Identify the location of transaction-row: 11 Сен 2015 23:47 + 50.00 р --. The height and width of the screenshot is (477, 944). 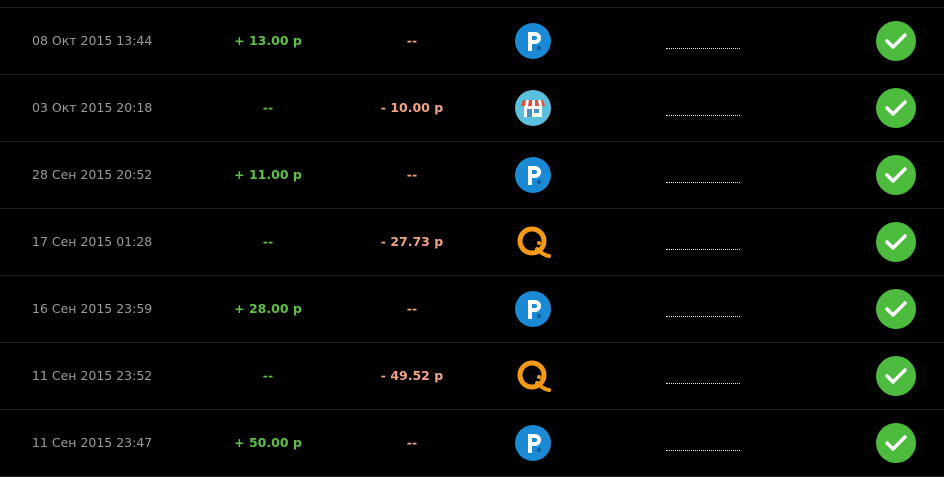
(472, 443).